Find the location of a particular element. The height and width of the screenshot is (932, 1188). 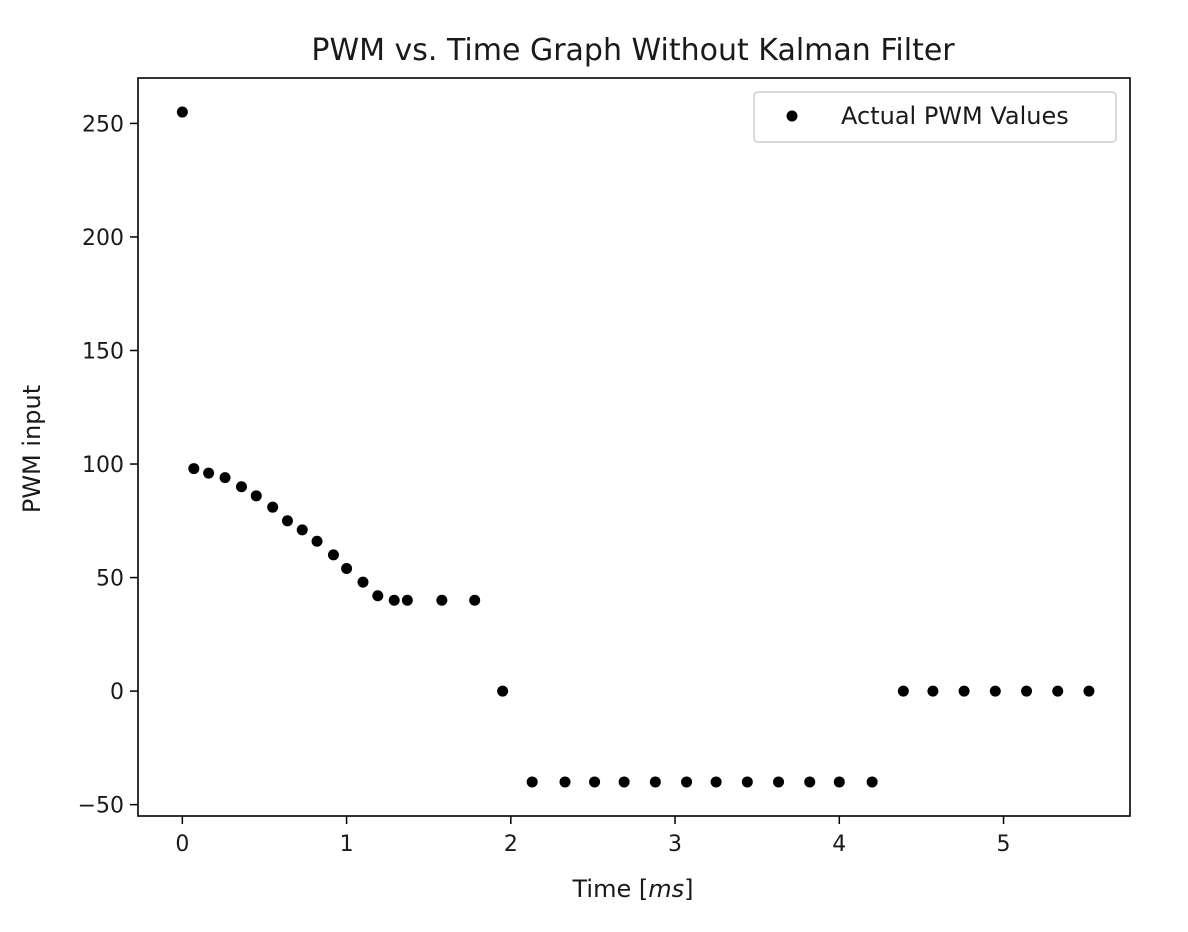

y-tick-label: 200 is located at coordinates (103, 238).